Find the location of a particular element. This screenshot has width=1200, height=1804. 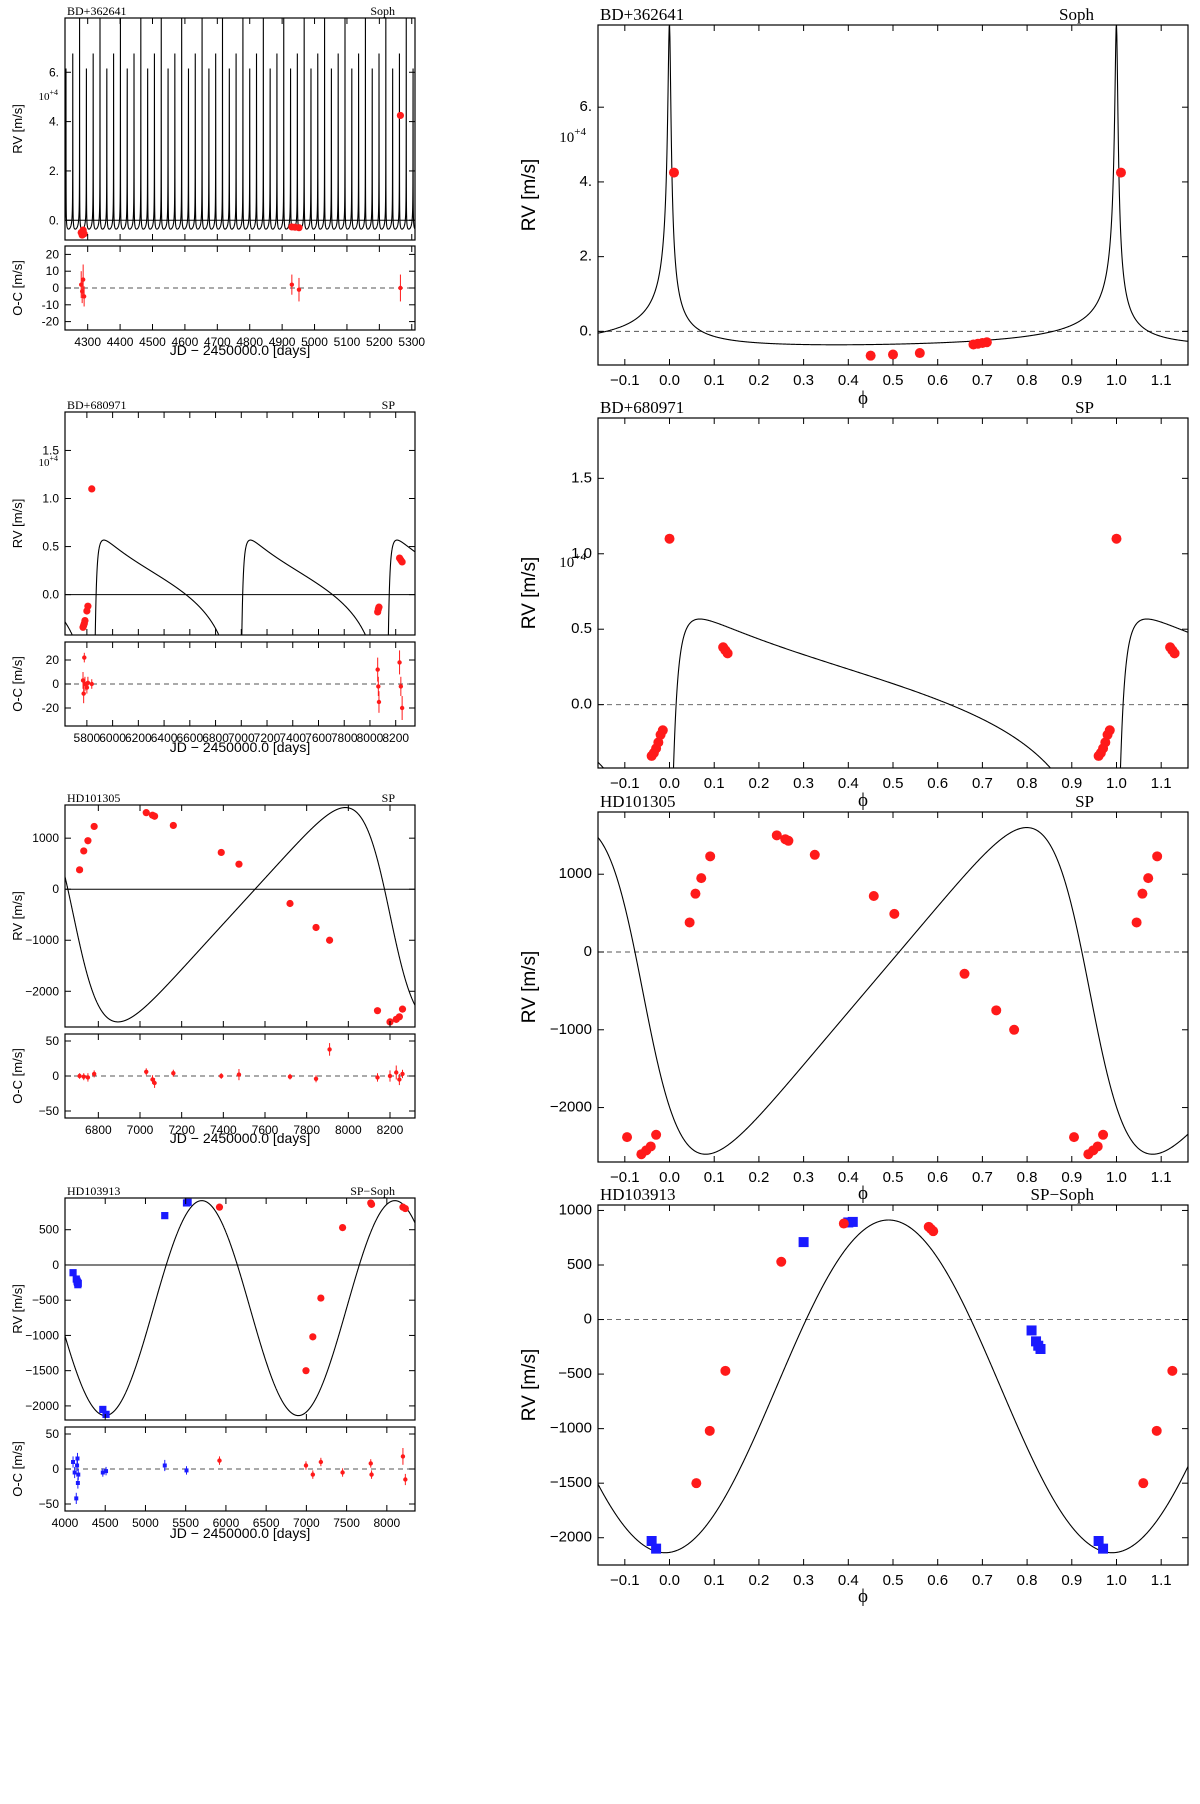

hd101305-time-top-ytick-label: −2000 is located at coordinates (42, 991).